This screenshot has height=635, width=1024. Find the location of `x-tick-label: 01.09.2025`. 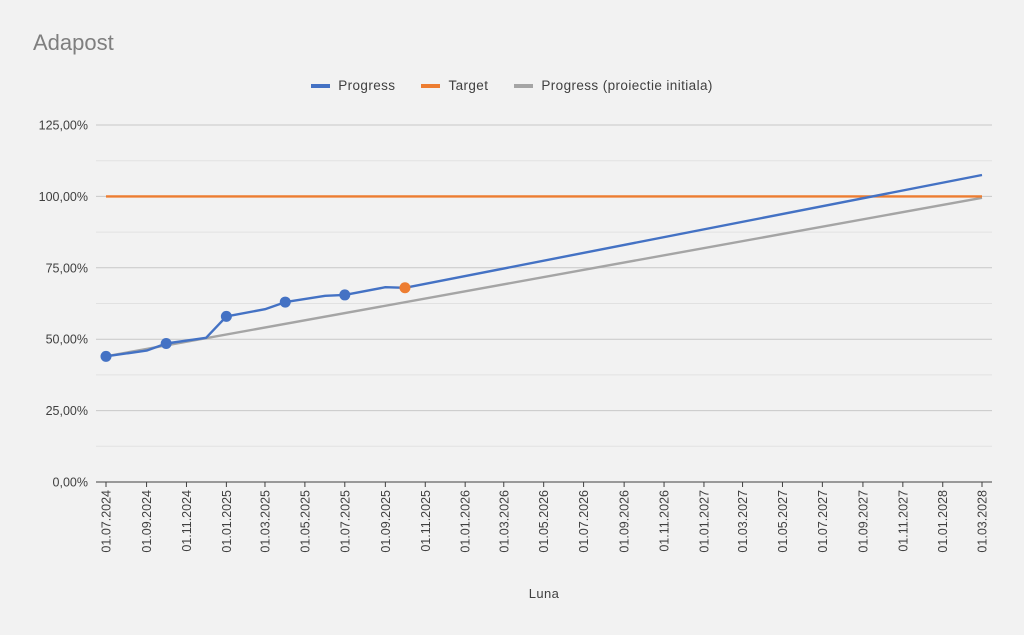

x-tick-label: 01.09.2025 is located at coordinates (386, 521).